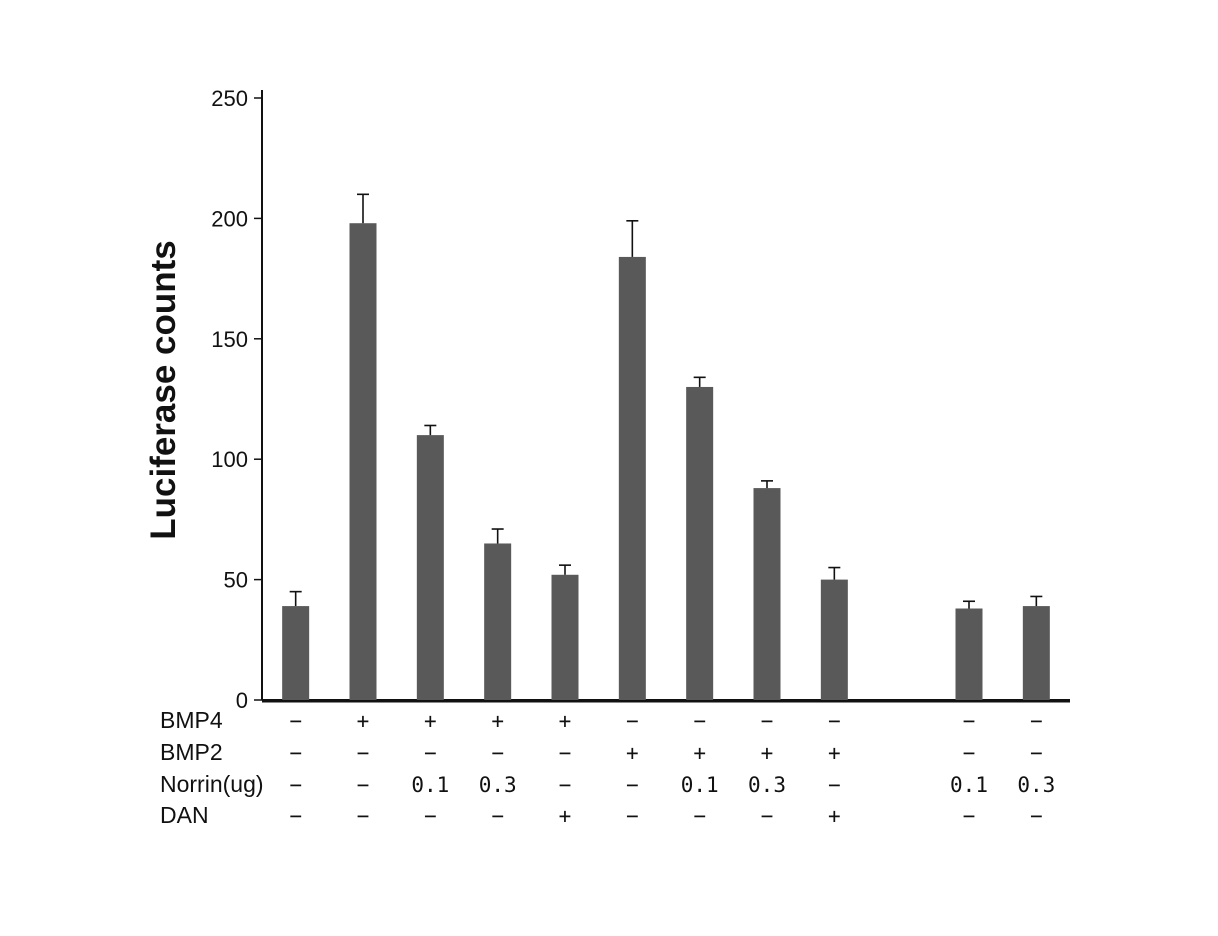 The height and width of the screenshot is (936, 1218). What do you see at coordinates (191, 752) in the screenshot?
I see `condition-row-label: BMP2` at bounding box center [191, 752].